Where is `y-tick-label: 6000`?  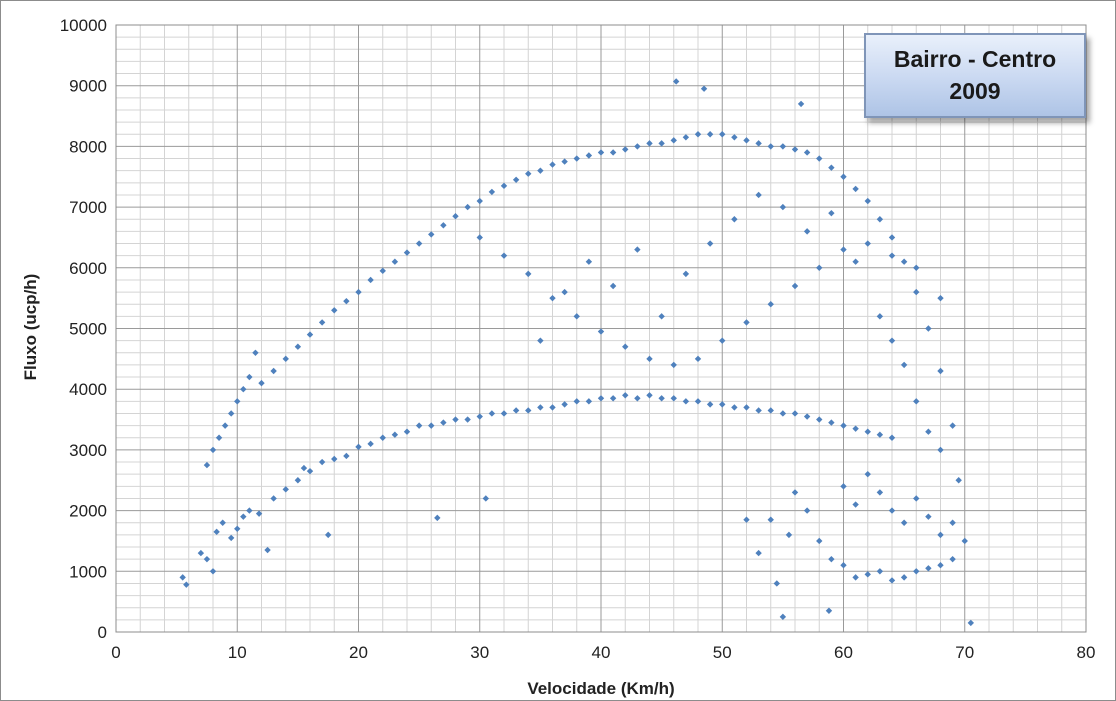 y-tick-label: 6000 is located at coordinates (88, 268).